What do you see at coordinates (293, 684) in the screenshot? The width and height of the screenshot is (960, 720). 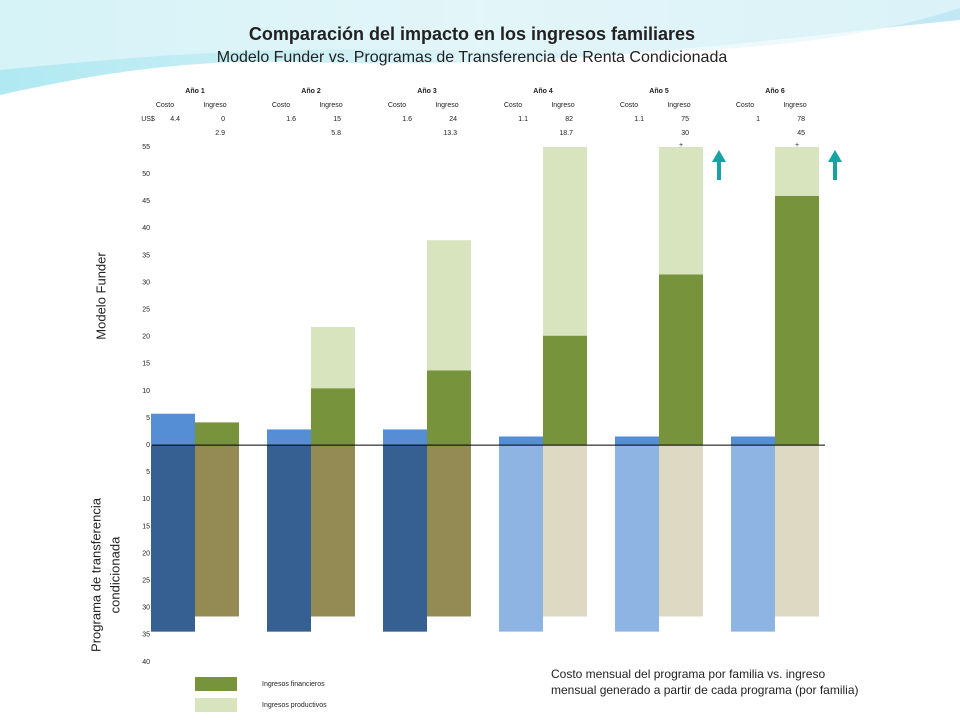 I see `legend-label: Ingresos financieros` at bounding box center [293, 684].